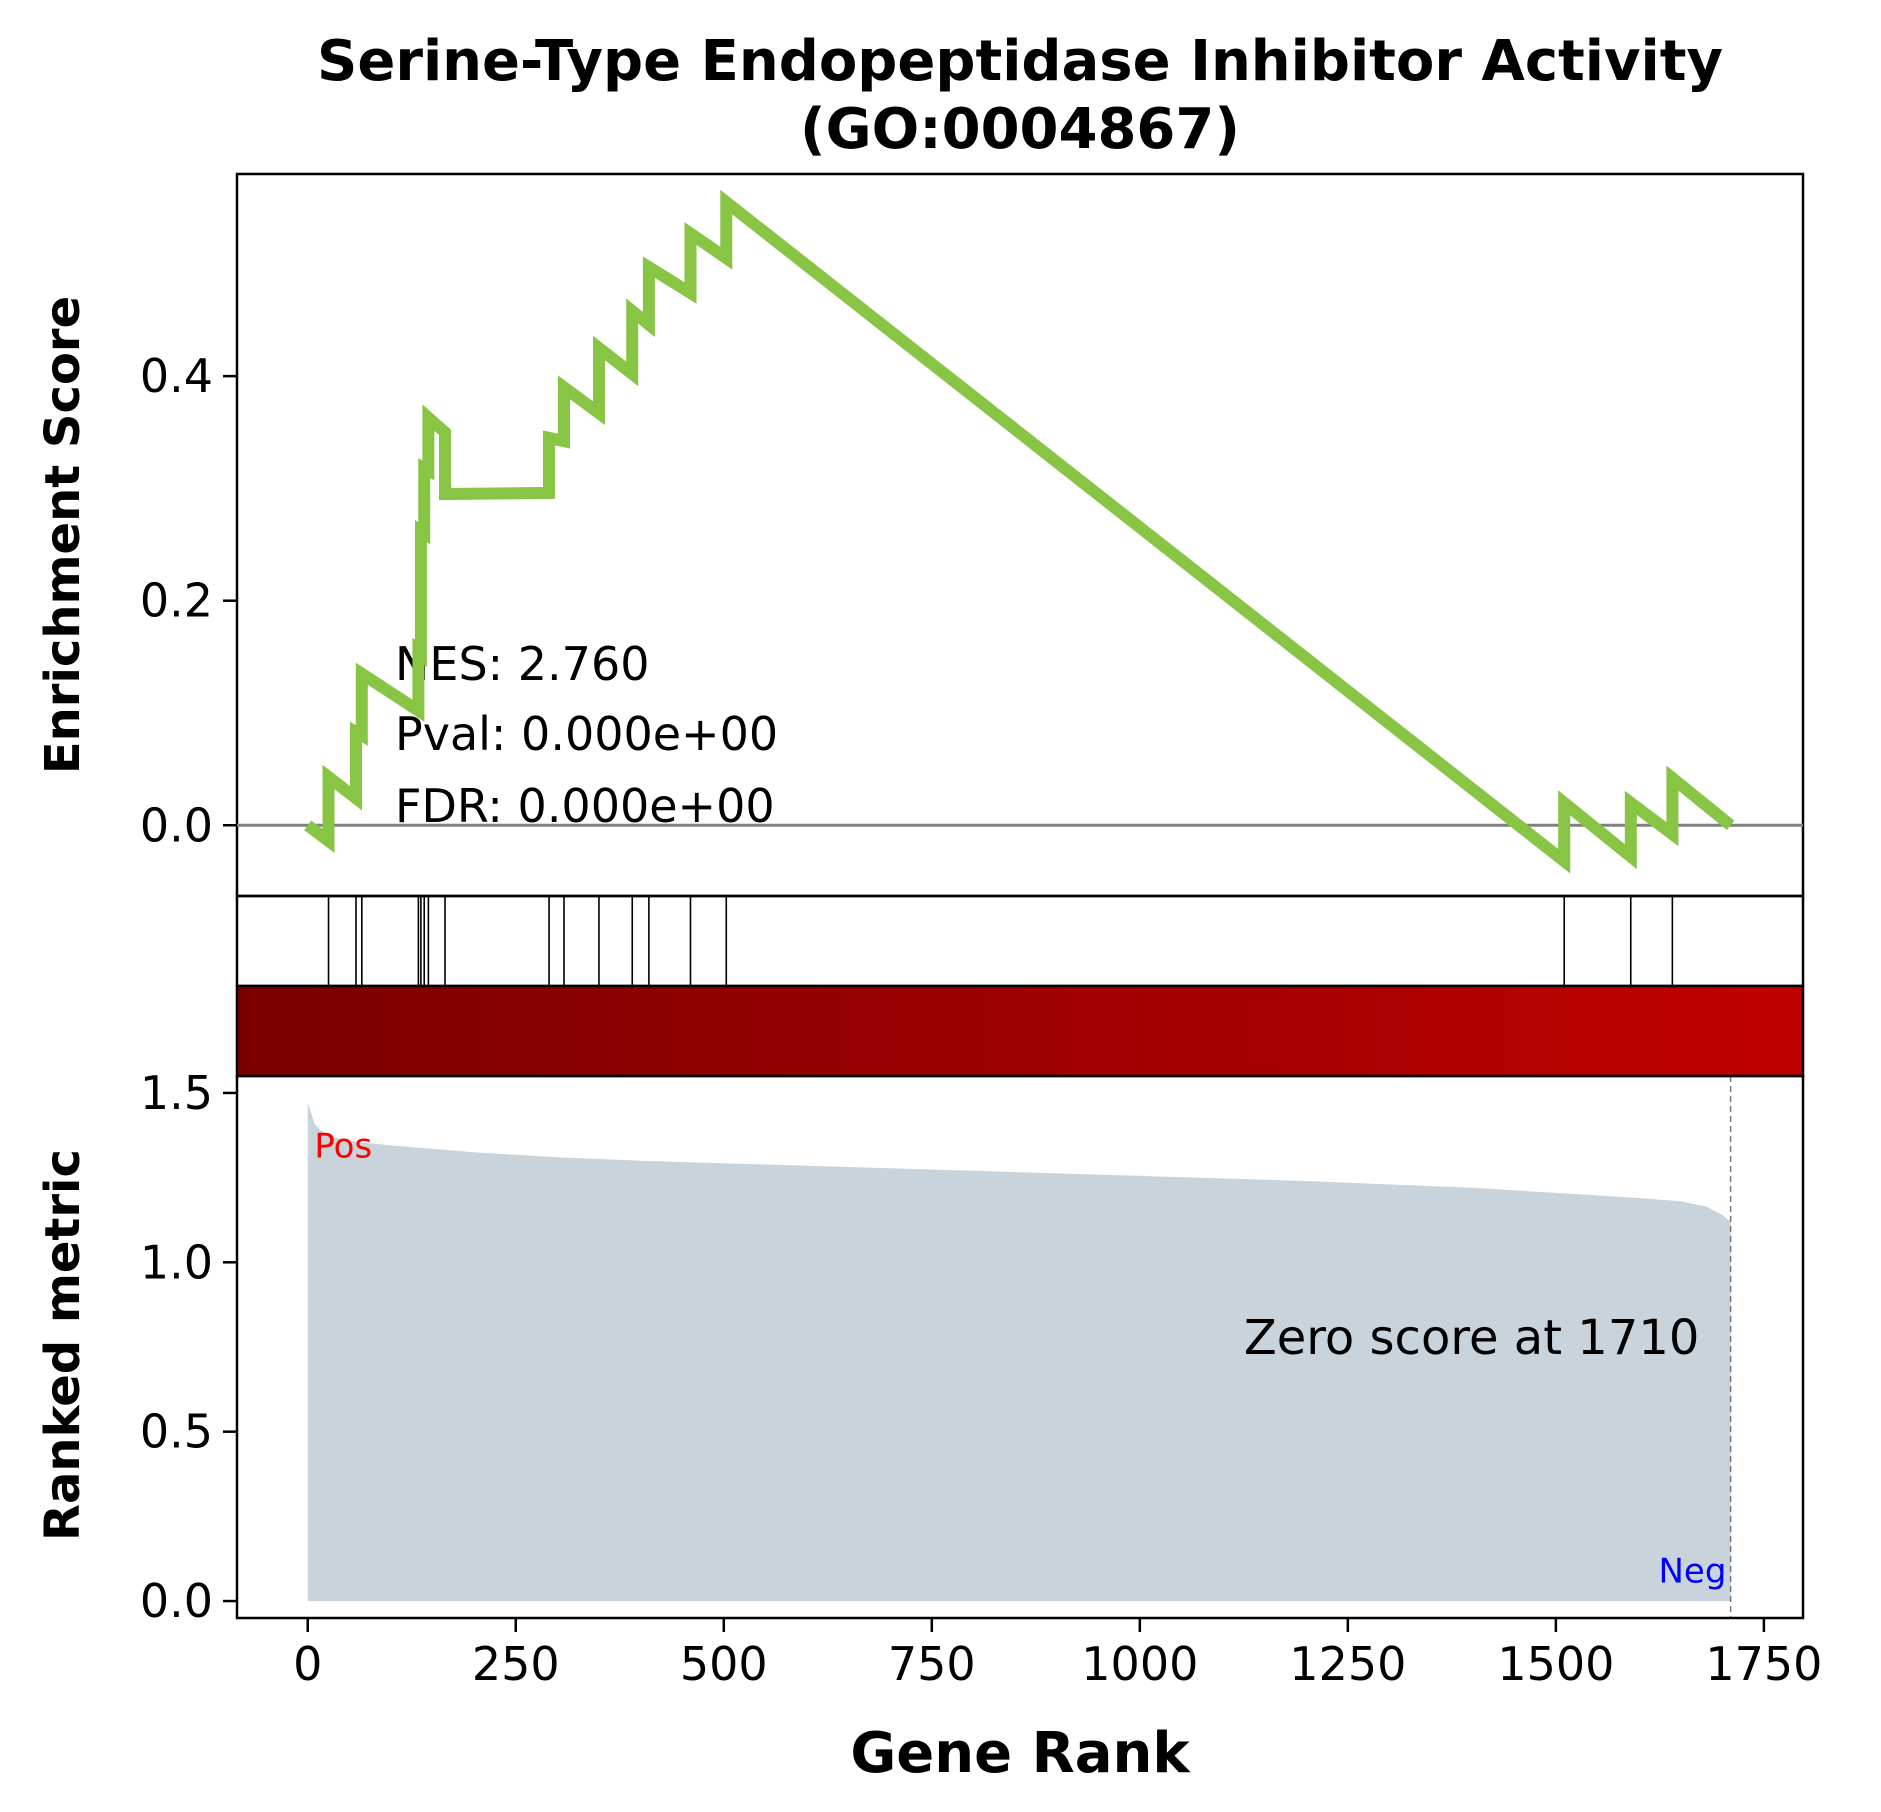 The height and width of the screenshot is (1812, 1881). I want to click on x-tick-label: 500, so click(724, 1664).